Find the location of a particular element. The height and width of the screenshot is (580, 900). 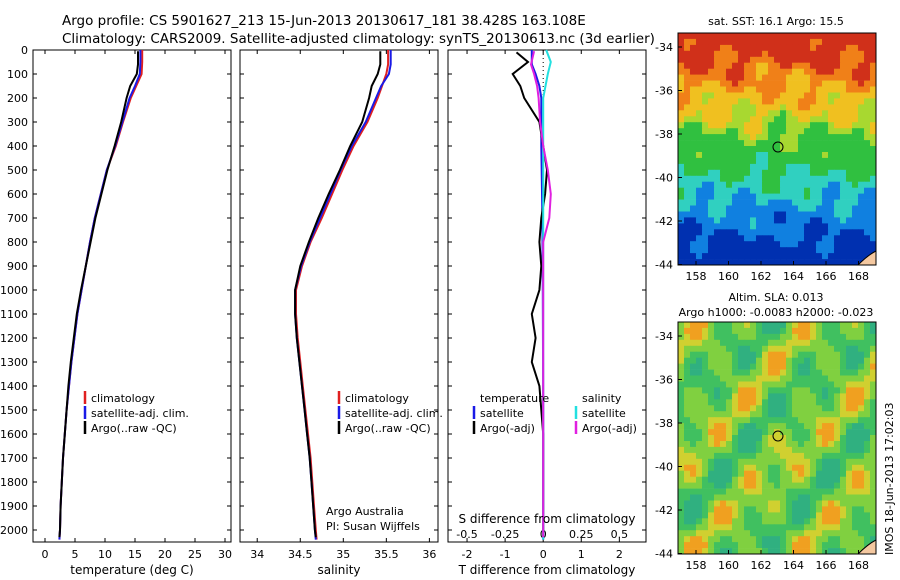

y-tick-label: 1700 is located at coordinates (14, 458).